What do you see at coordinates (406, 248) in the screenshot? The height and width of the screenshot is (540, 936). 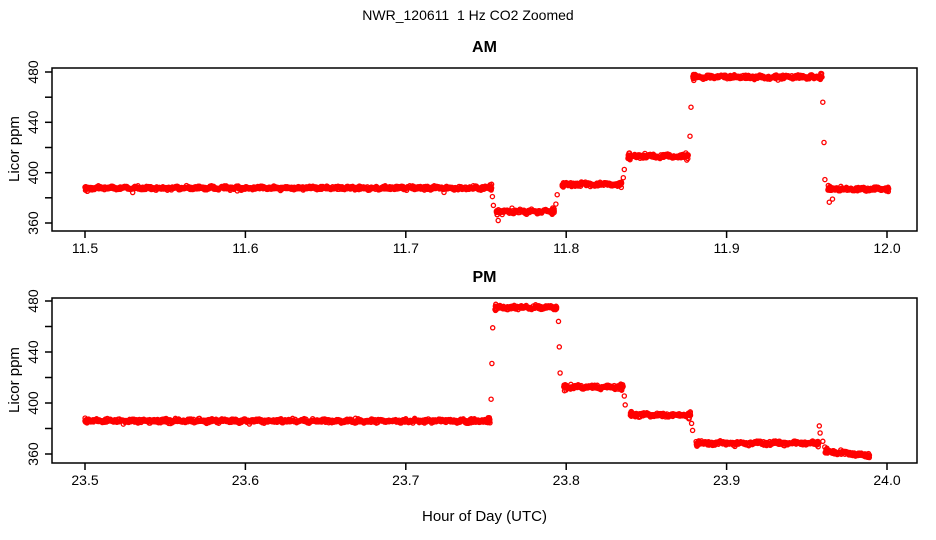 I see `x-tick-label: 11.7` at bounding box center [406, 248].